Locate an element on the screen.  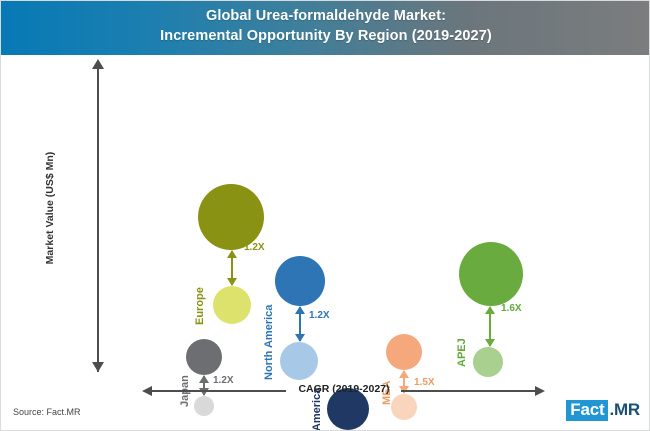
x-axis-line-right is located at coordinates (468, 391).